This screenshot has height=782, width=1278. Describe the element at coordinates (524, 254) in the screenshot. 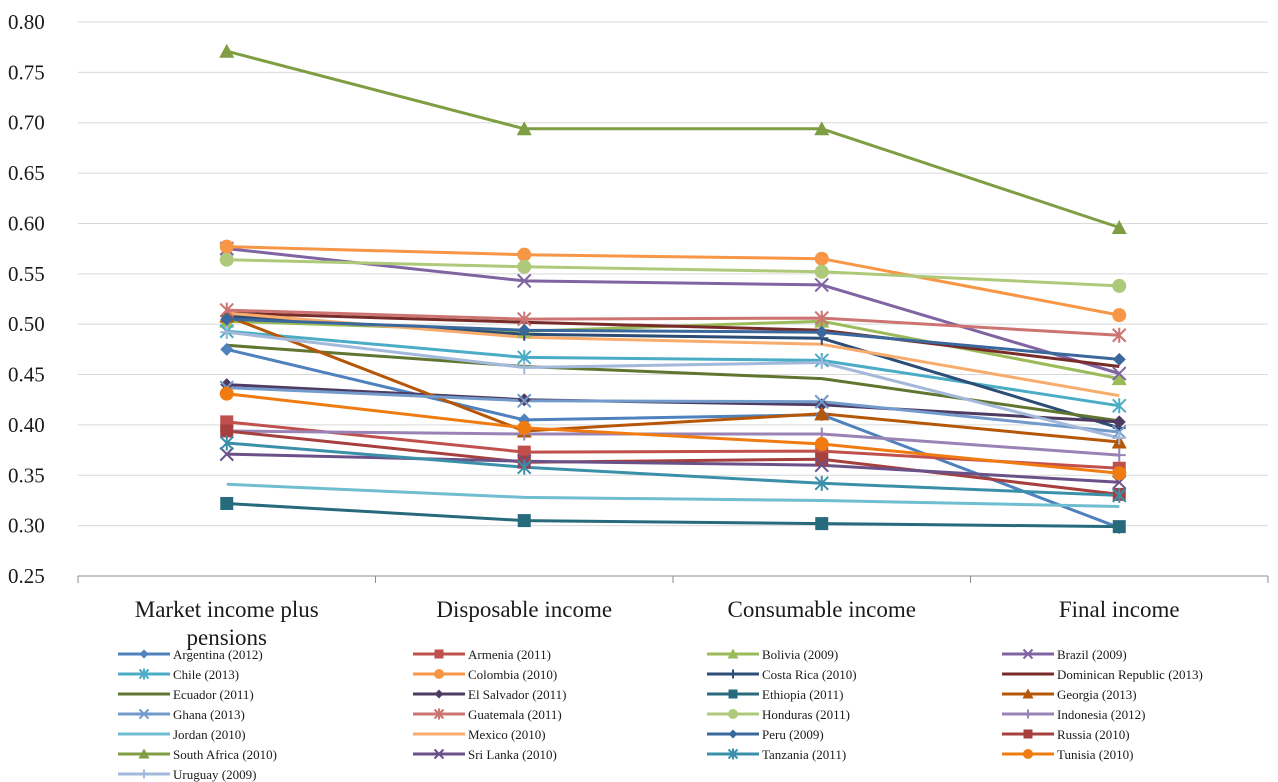

I see `data-point-colombia-2010` at that location.